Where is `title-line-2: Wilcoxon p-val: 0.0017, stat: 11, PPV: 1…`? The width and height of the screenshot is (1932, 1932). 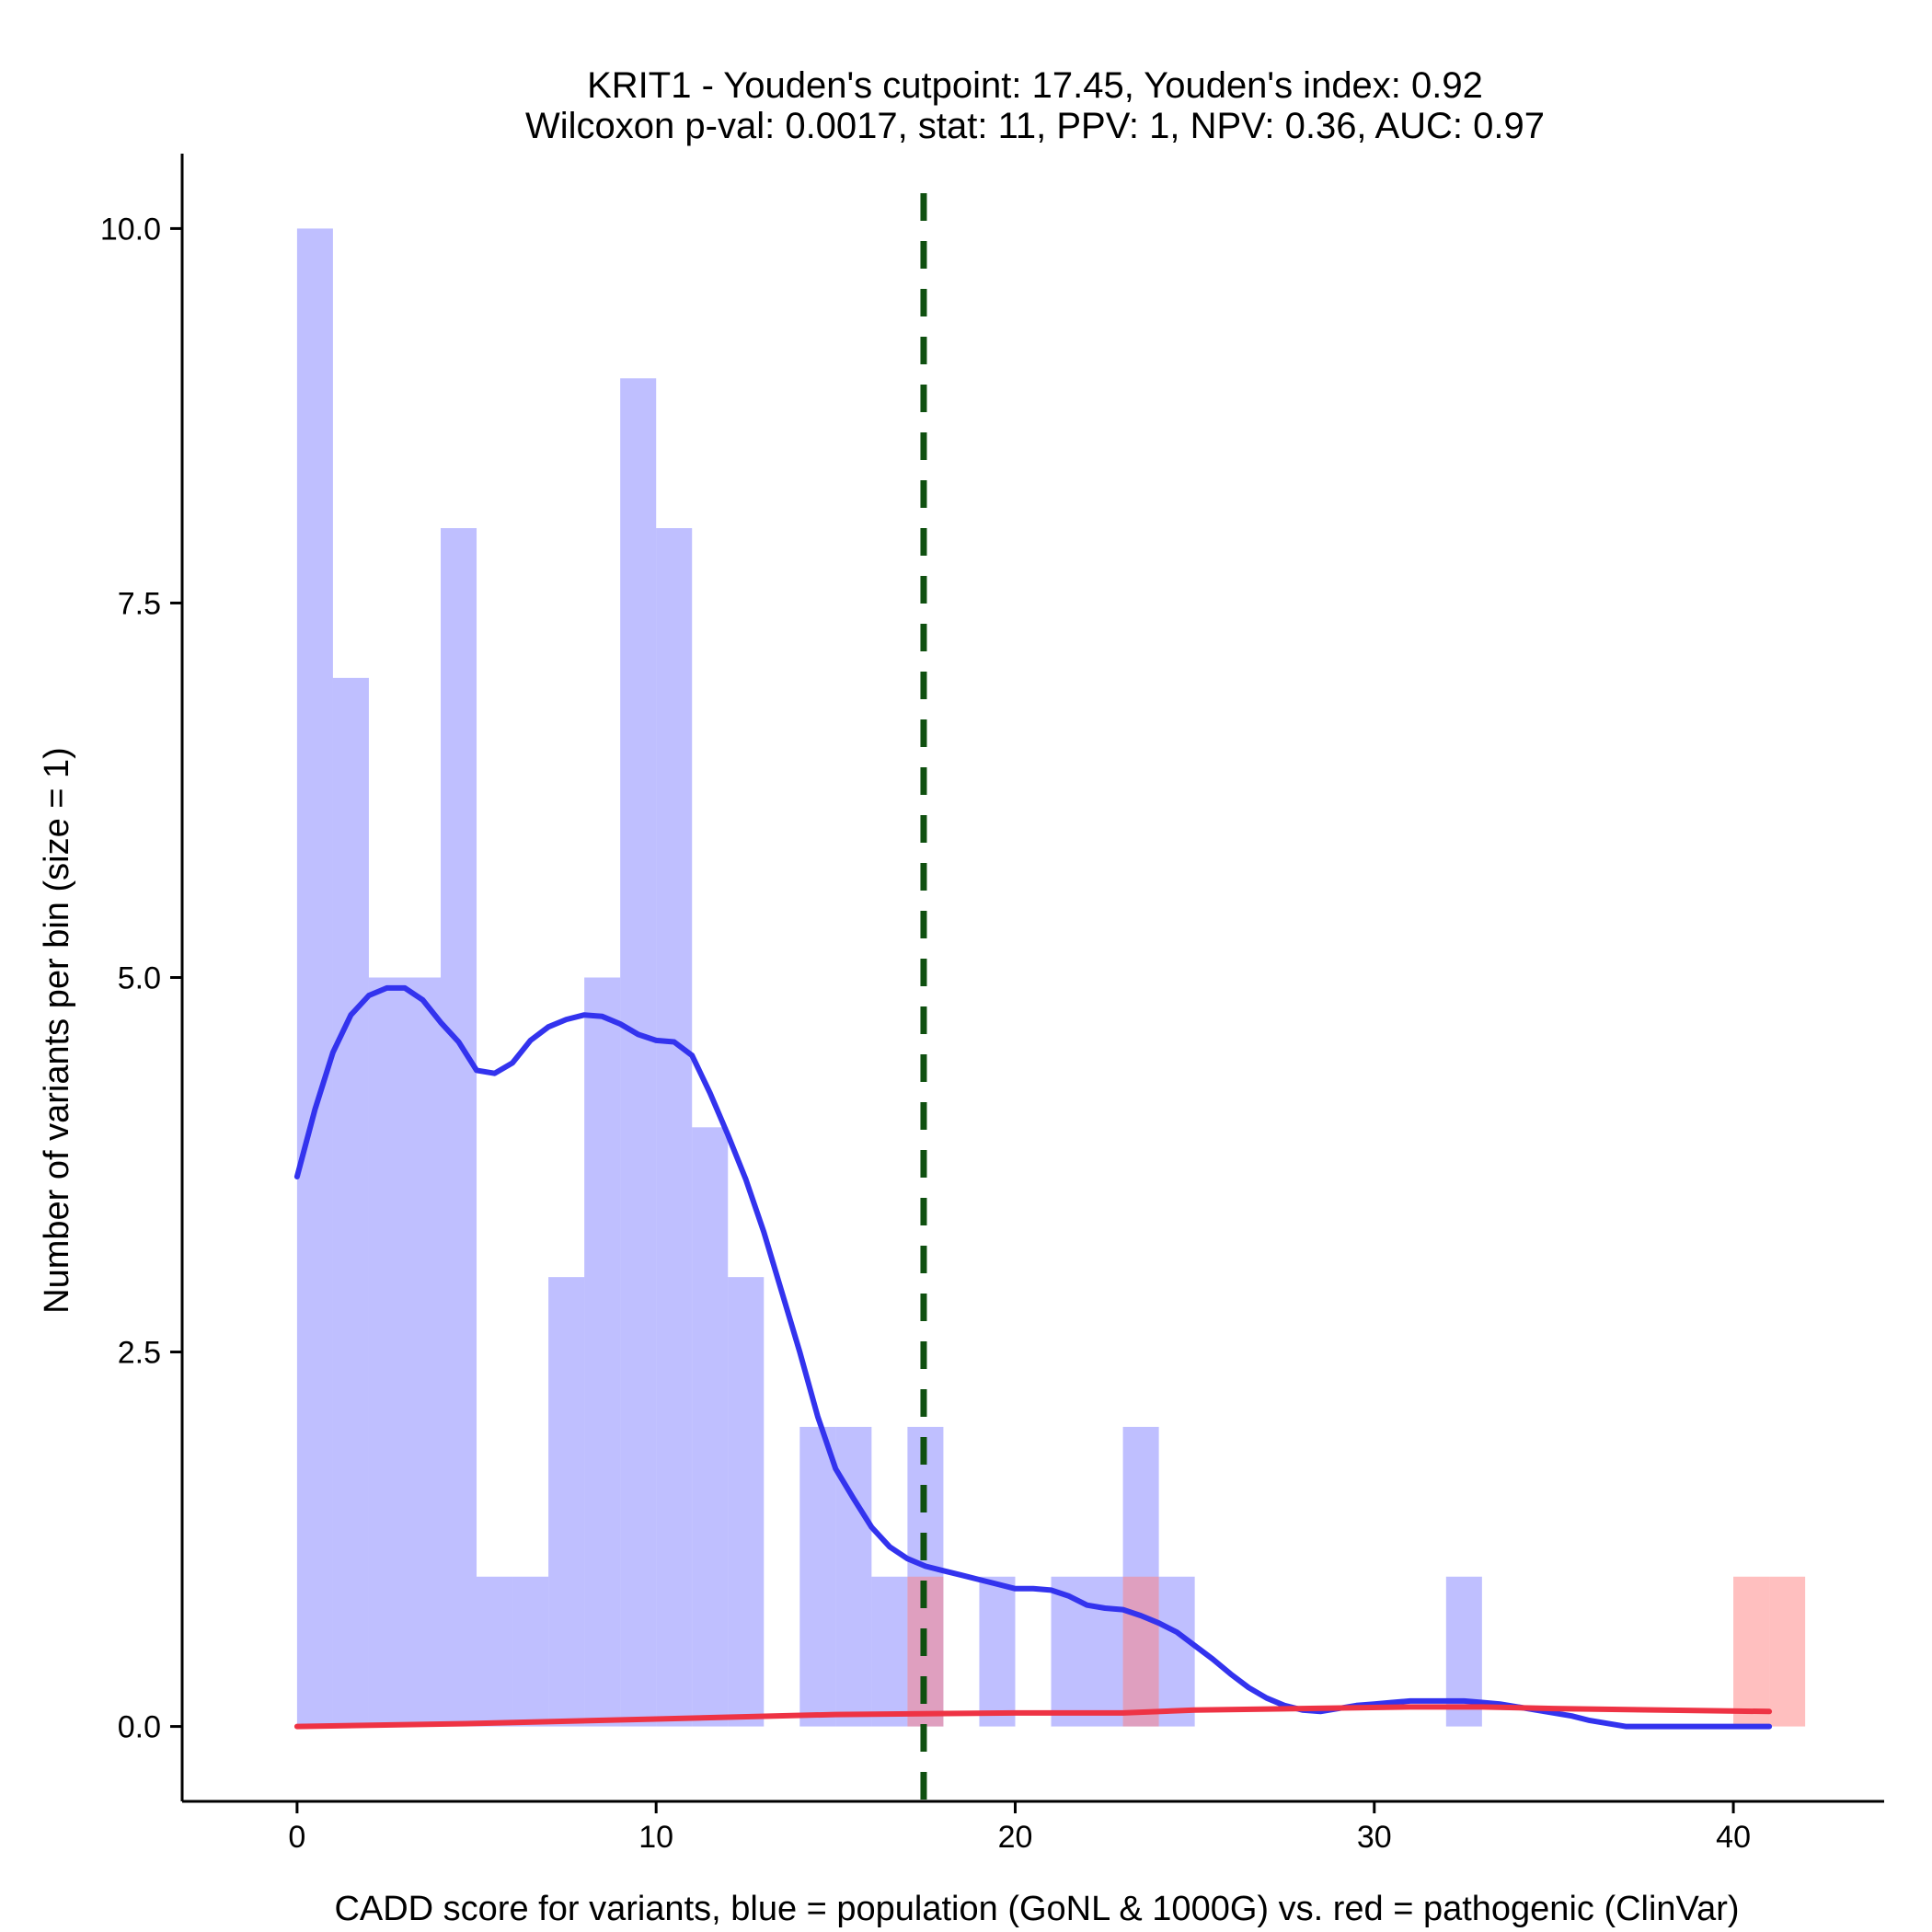 title-line-2: Wilcoxon p-val: 0.0017, stat: 11, PPV: 1… is located at coordinates (1035, 126).